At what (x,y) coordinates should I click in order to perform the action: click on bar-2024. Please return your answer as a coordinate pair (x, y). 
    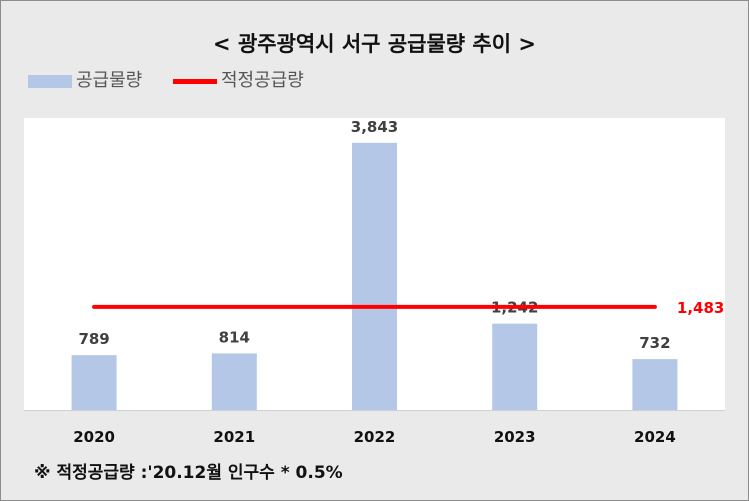
    Looking at the image, I should click on (655, 384).